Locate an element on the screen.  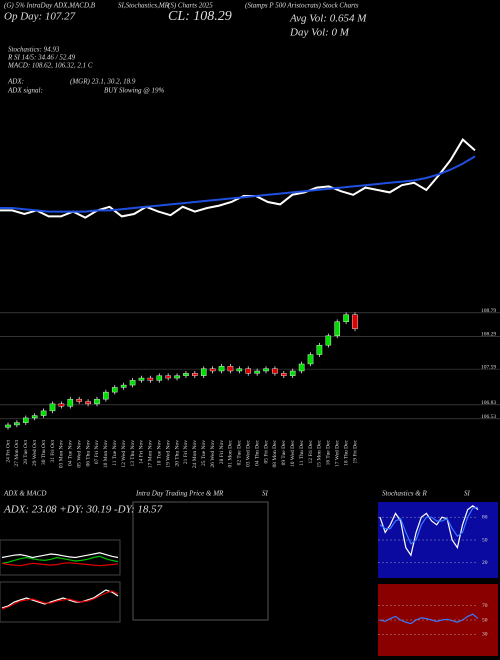
header-text: (Stamps P 500 Aristocrats) Stock Charts is located at coordinates (302, 6).